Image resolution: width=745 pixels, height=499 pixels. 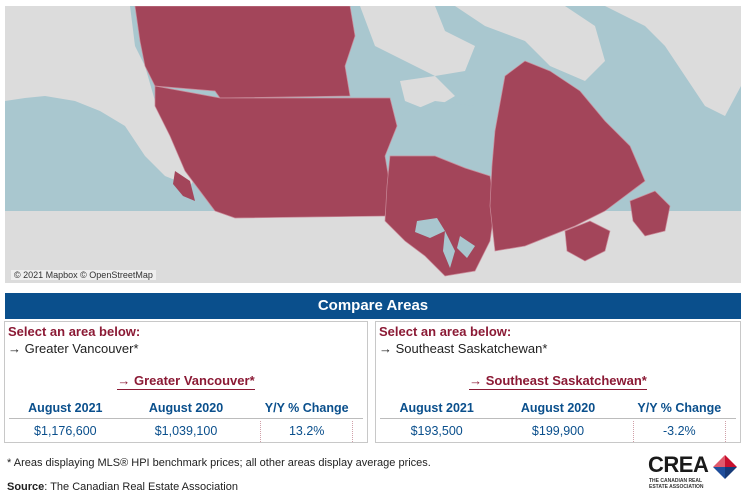 What do you see at coordinates (186, 431) in the screenshot?
I see `stat-value: $1,039,100` at bounding box center [186, 431].